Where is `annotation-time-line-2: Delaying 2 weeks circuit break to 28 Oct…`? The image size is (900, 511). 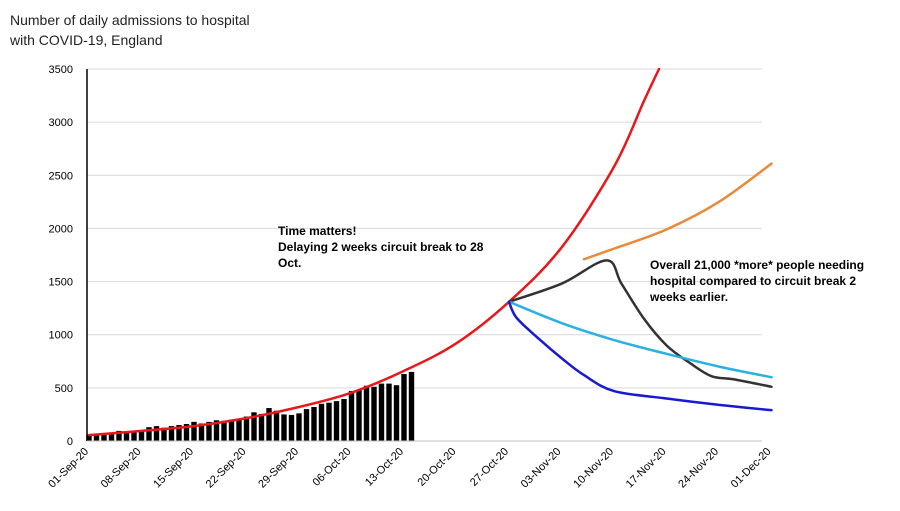 annotation-time-line-2: Delaying 2 weeks circuit break to 28 Oct… is located at coordinates (381, 255).